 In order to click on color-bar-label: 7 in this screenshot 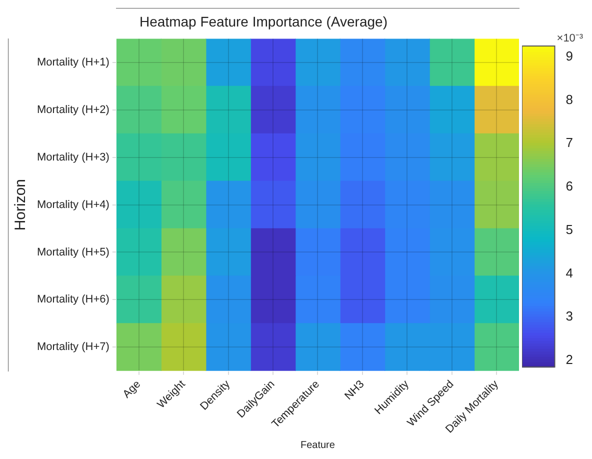, I will do `click(570, 142)`.